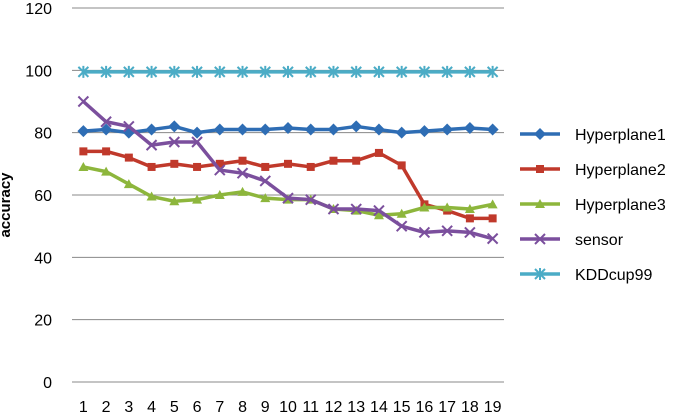 The image size is (685, 416). What do you see at coordinates (265, 407) in the screenshot?
I see `x-tick-label: 9` at bounding box center [265, 407].